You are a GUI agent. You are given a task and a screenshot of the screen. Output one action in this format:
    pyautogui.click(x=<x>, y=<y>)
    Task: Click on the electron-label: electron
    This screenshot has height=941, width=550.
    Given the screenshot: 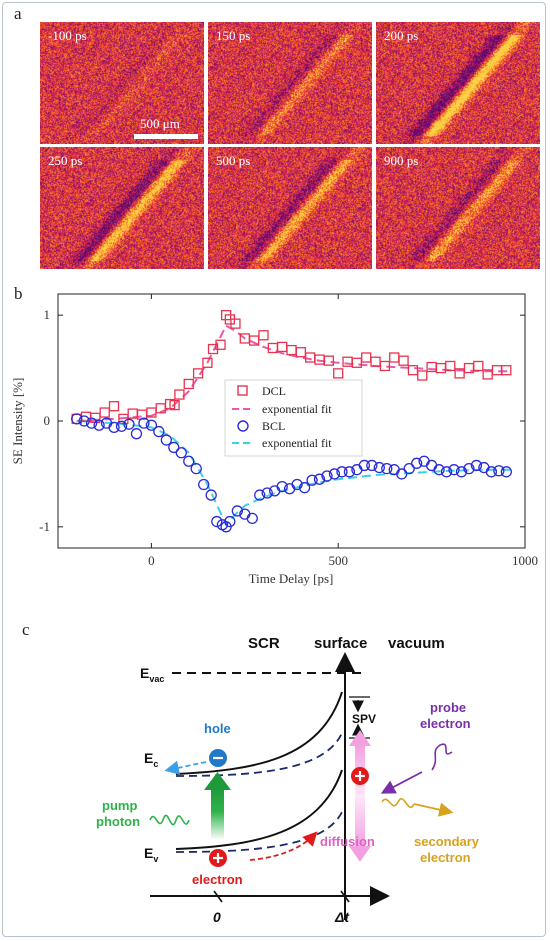 What is the action you would take?
    pyautogui.click(x=217, y=879)
    